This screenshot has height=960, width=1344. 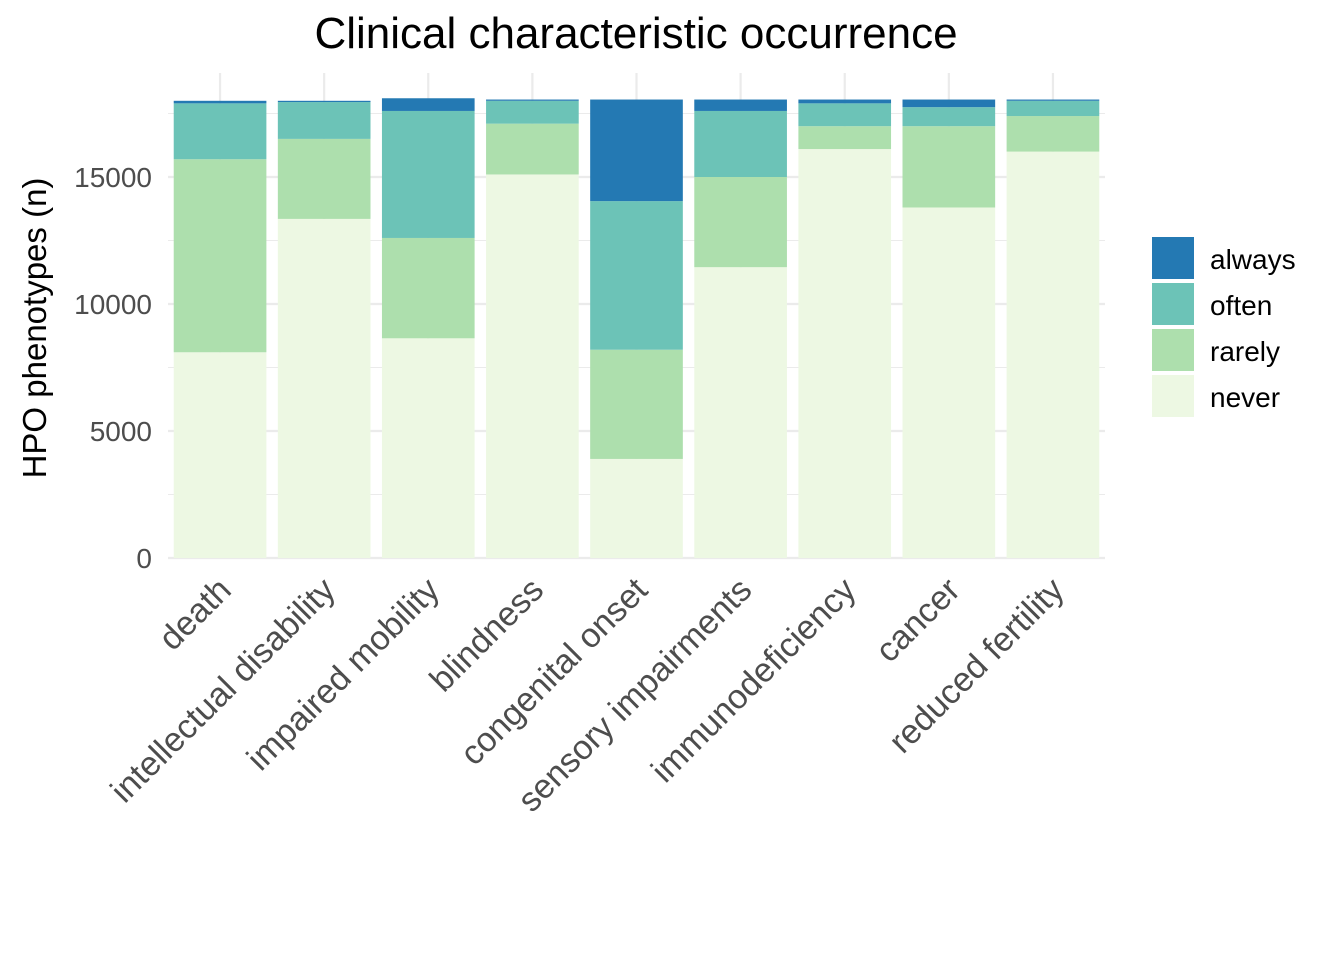 I want to click on x-tick-label: congenital onset, so click(x=554, y=671).